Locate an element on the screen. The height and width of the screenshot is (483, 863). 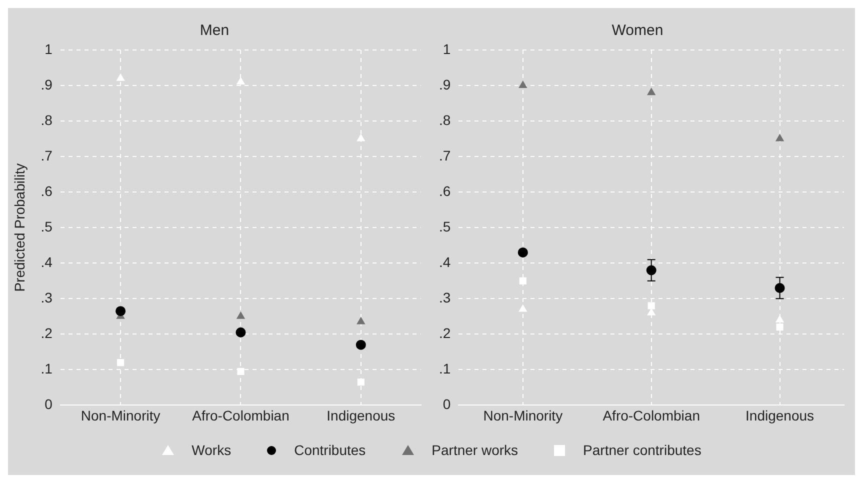
legend-label: Contributes is located at coordinates (330, 450).